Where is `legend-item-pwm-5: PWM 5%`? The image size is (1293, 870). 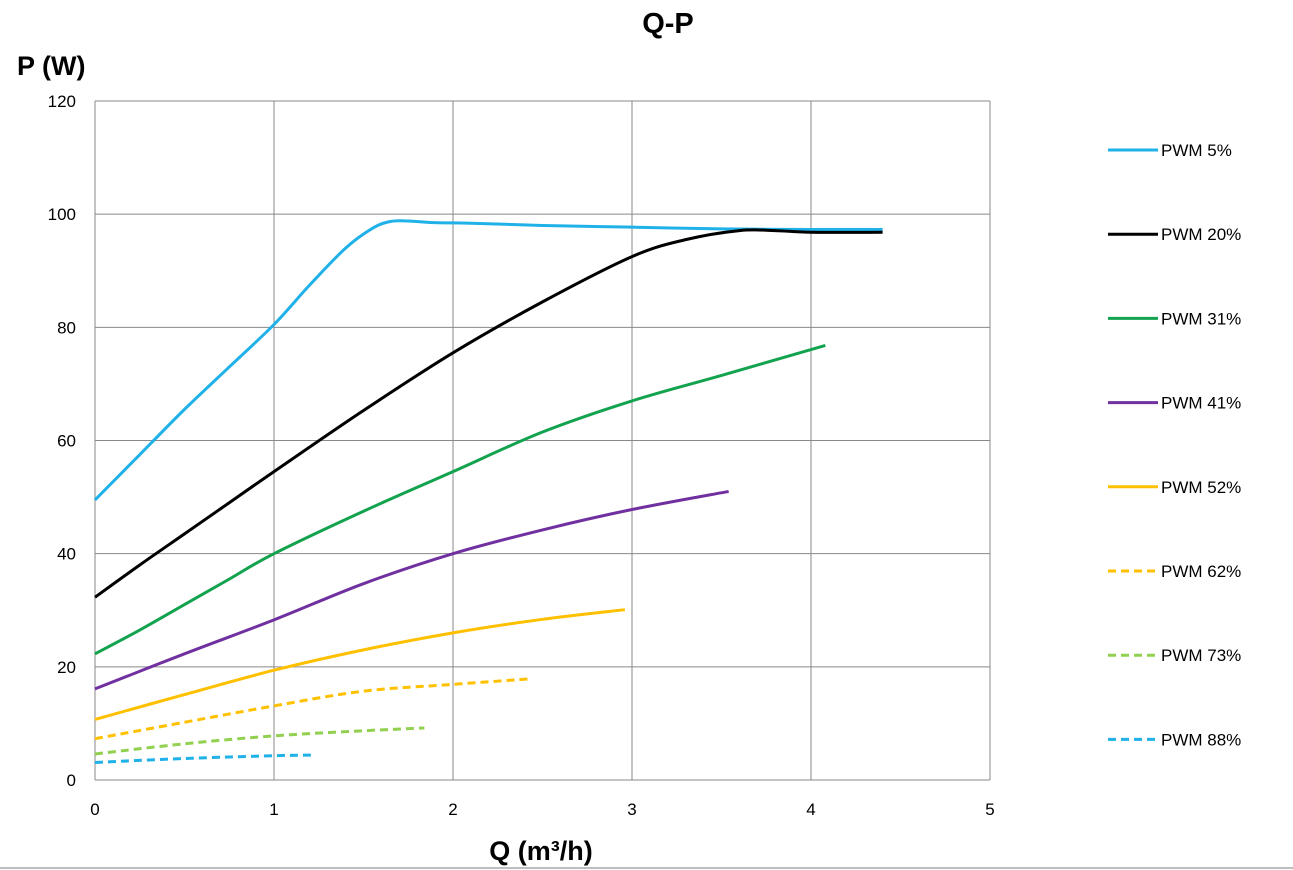 legend-item-pwm-5: PWM 5% is located at coordinates (1170, 150).